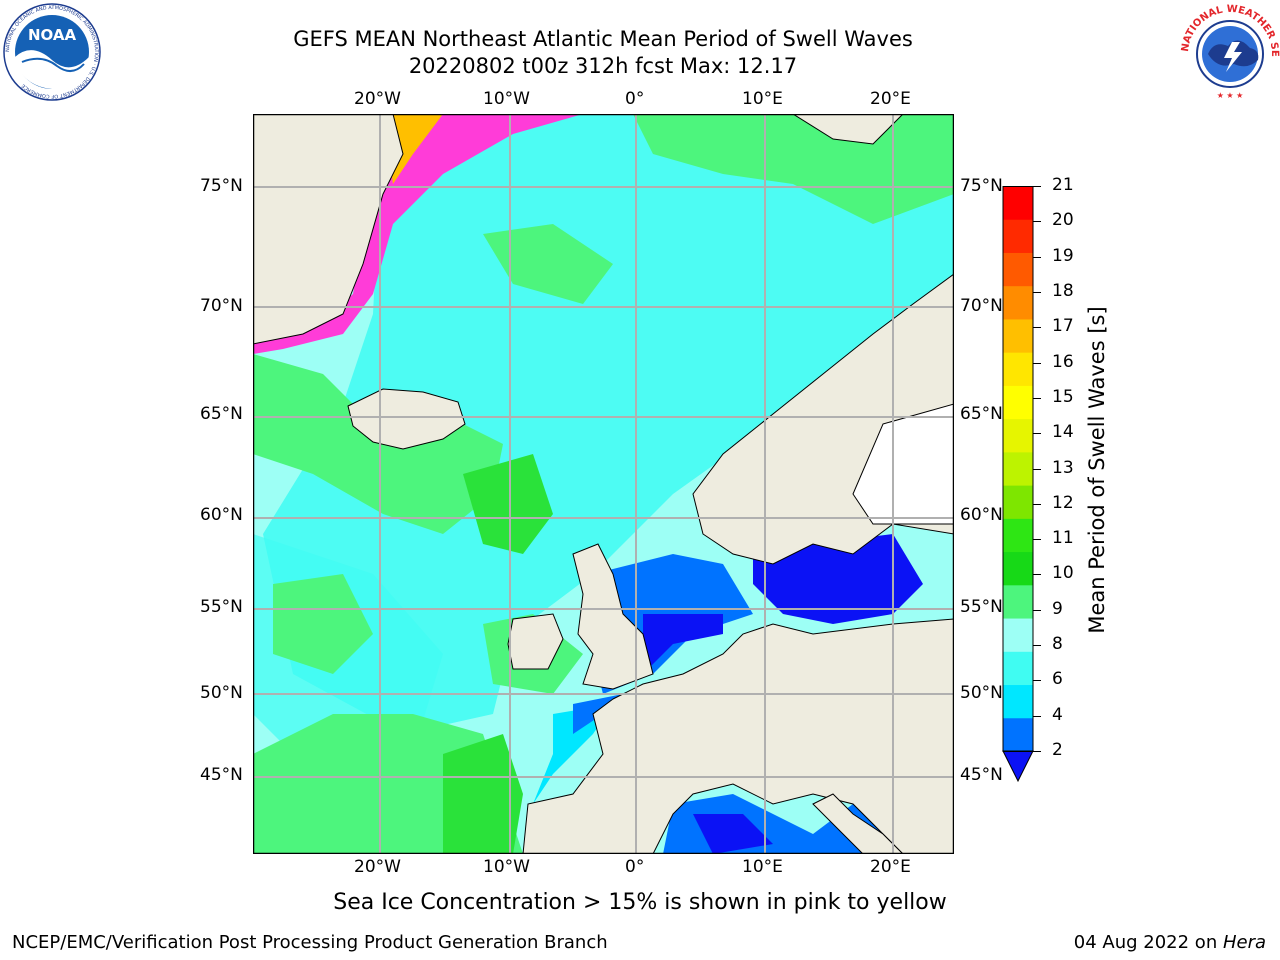 This screenshot has width=1280, height=960. I want to click on lon-label-bottom: 0°, so click(635, 867).